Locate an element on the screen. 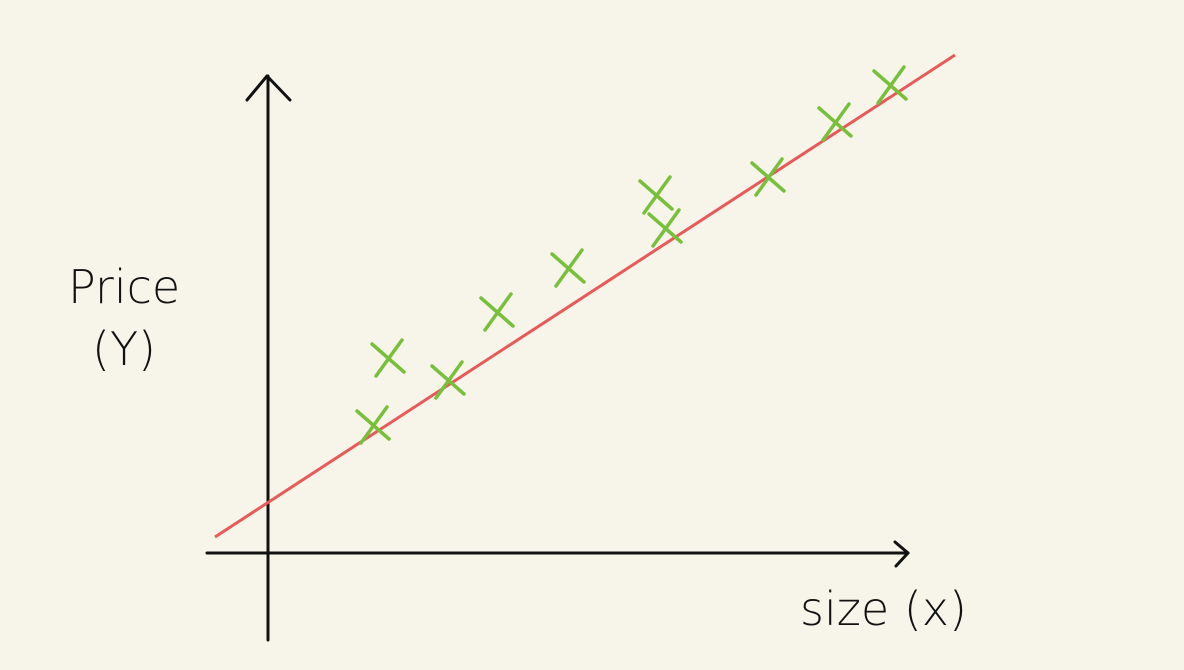 The width and height of the screenshot is (1184, 670). x-axis-arrow is located at coordinates (901, 554).